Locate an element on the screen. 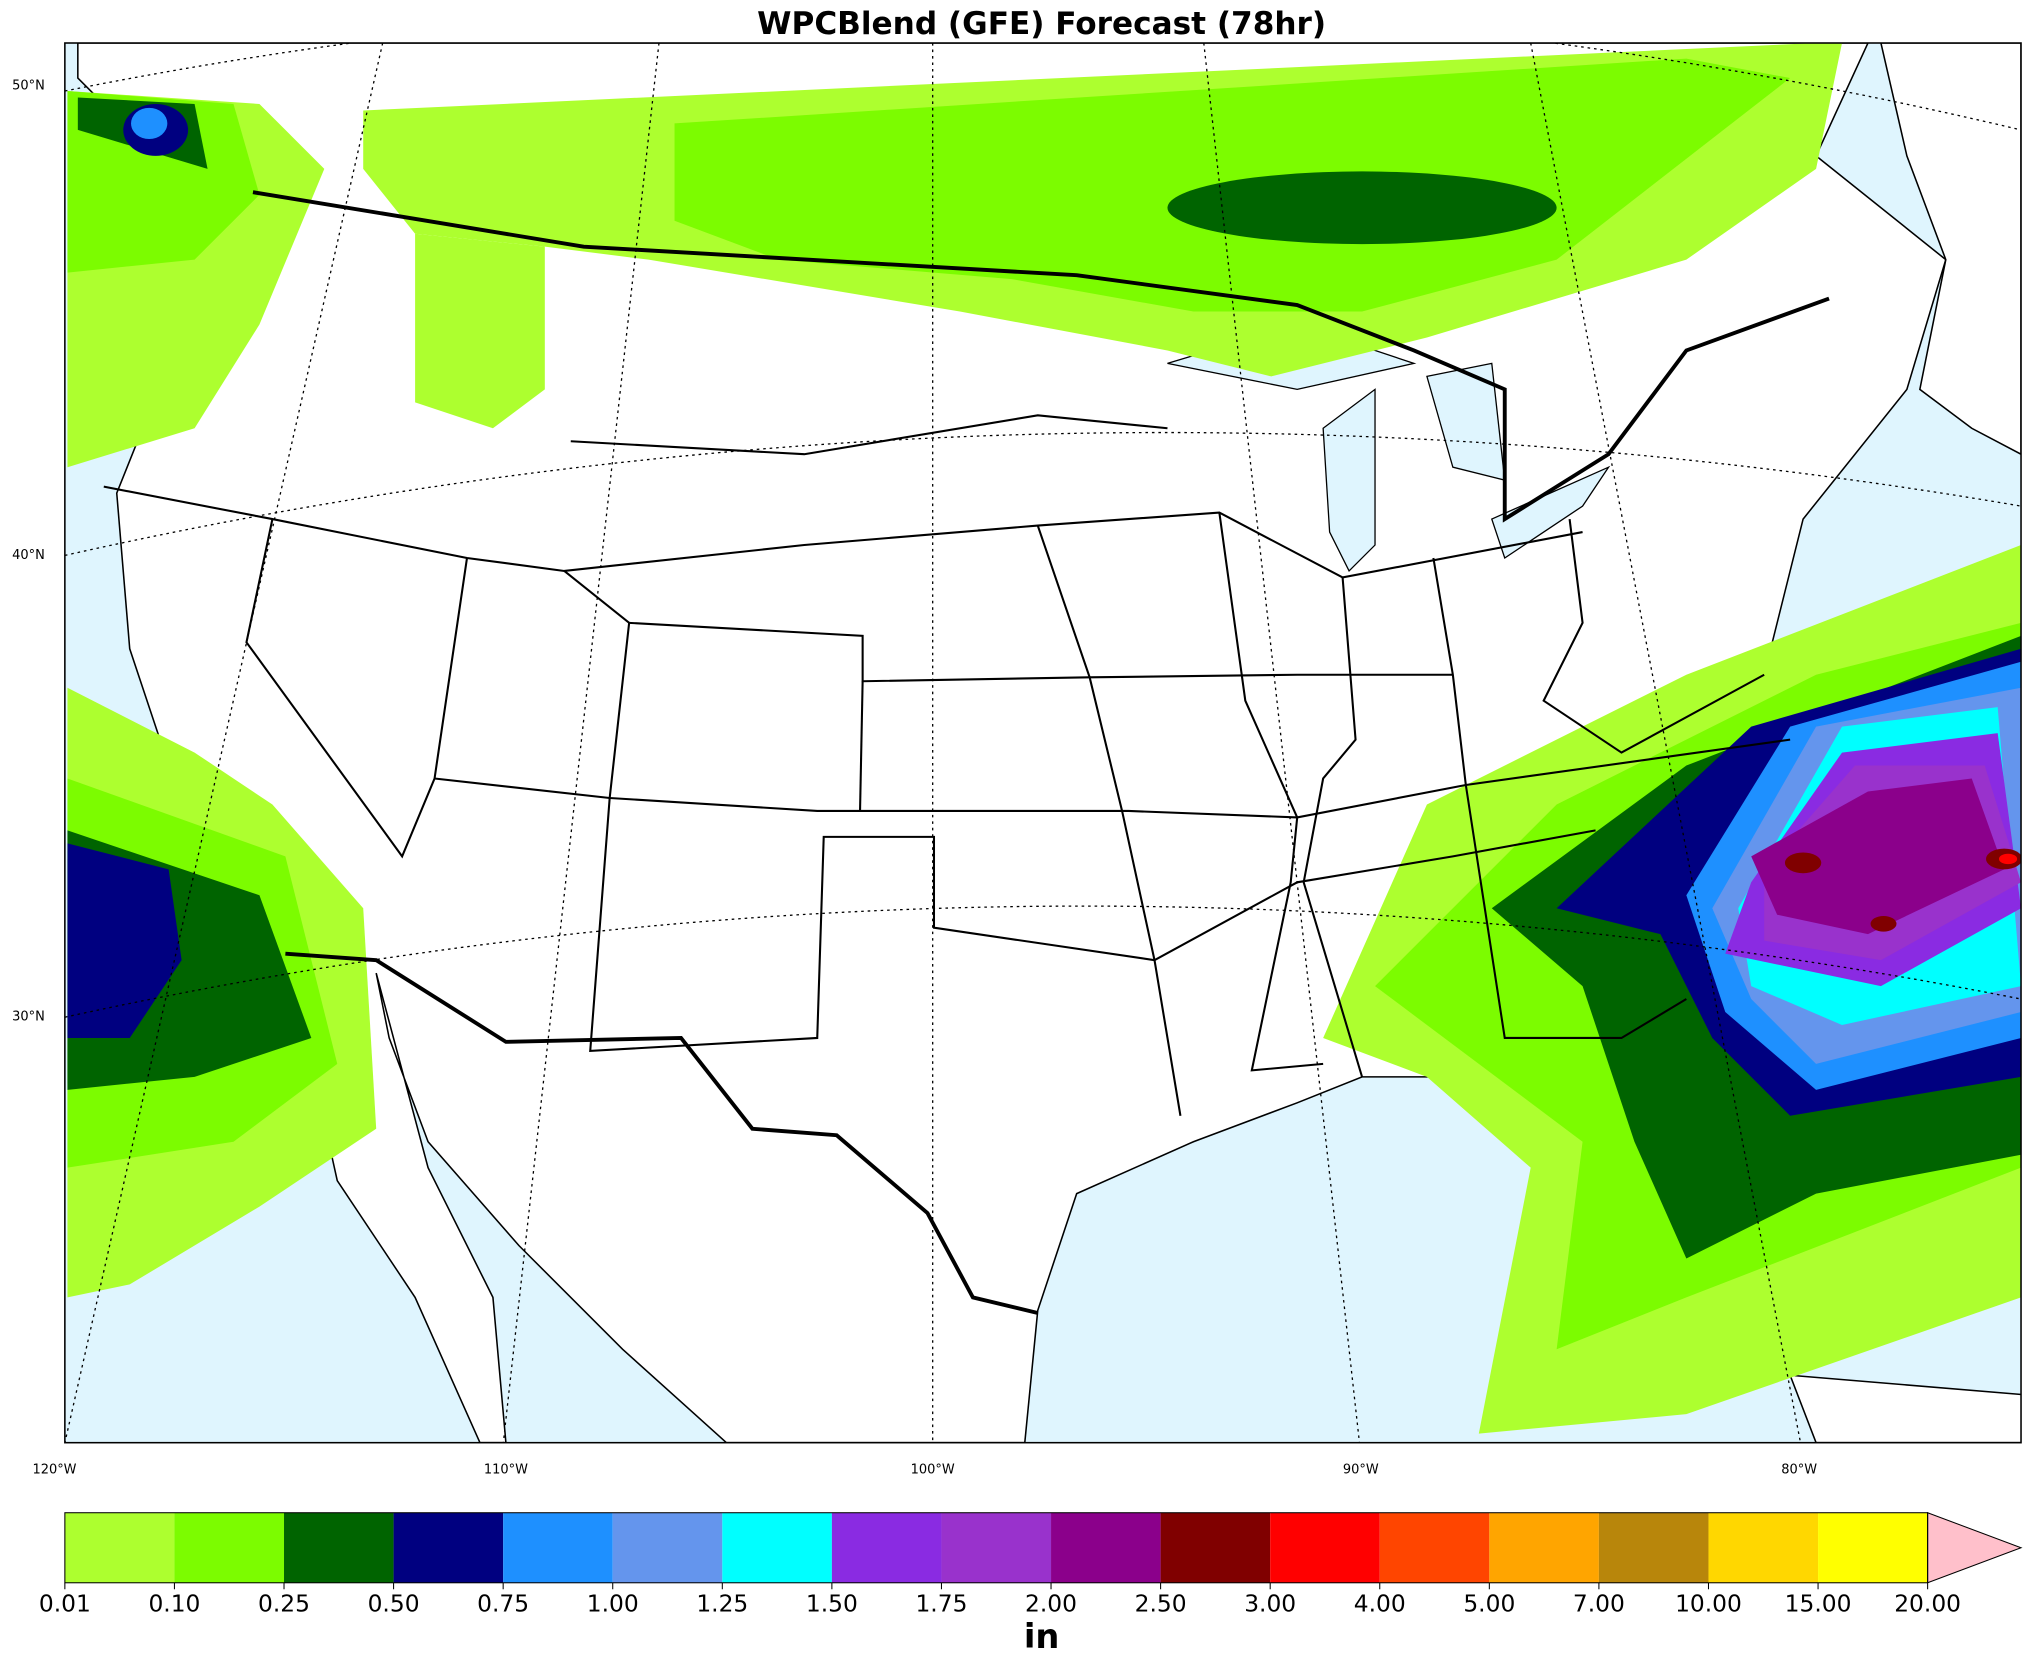 This screenshot has height=1666, width=2034. colorbar-tick-label: 20.00 is located at coordinates (1927, 1603).